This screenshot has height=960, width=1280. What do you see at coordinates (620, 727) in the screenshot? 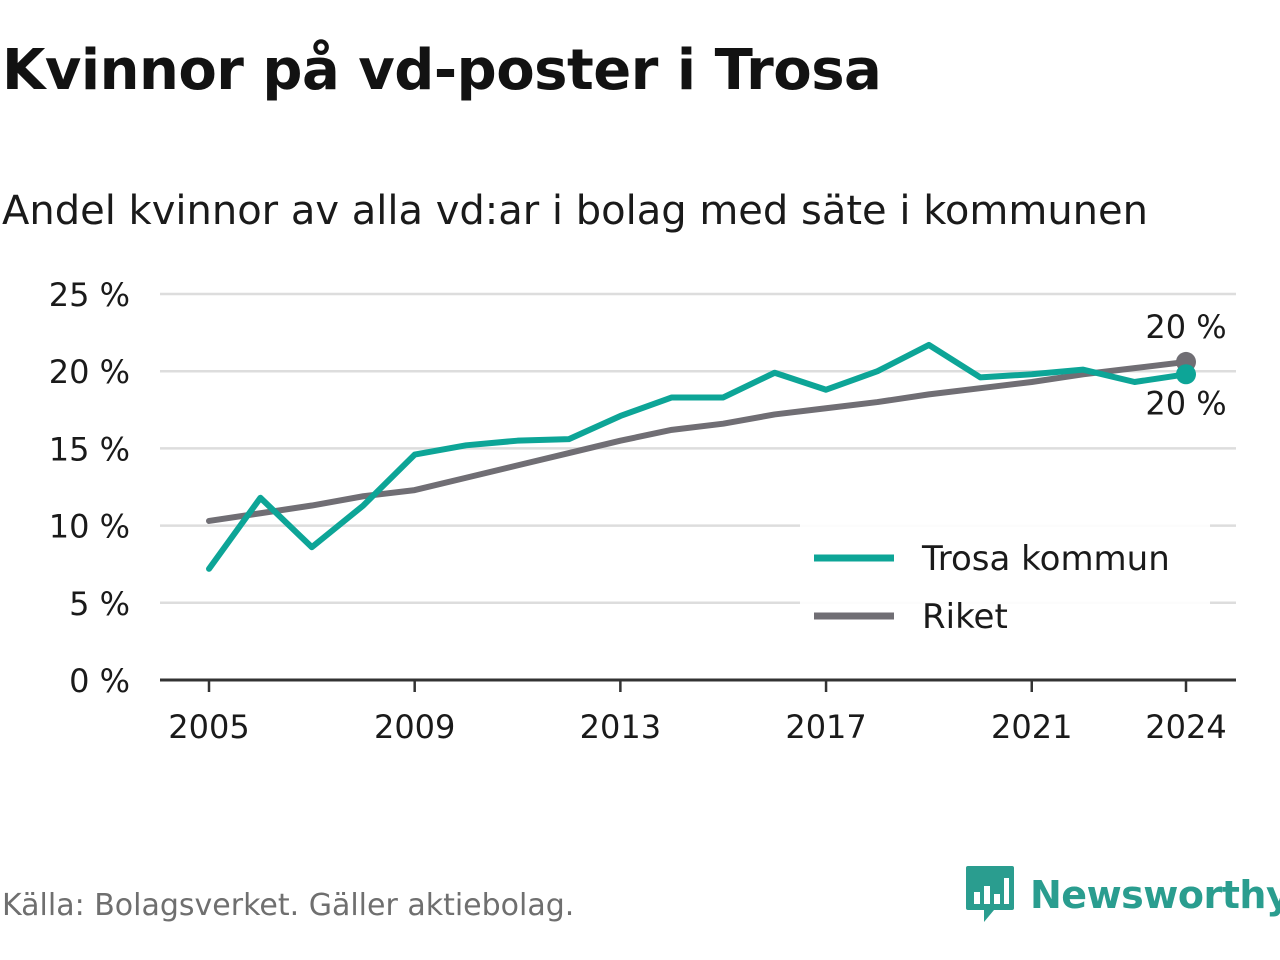
I see `x-tick-label: 2013` at bounding box center [620, 727].